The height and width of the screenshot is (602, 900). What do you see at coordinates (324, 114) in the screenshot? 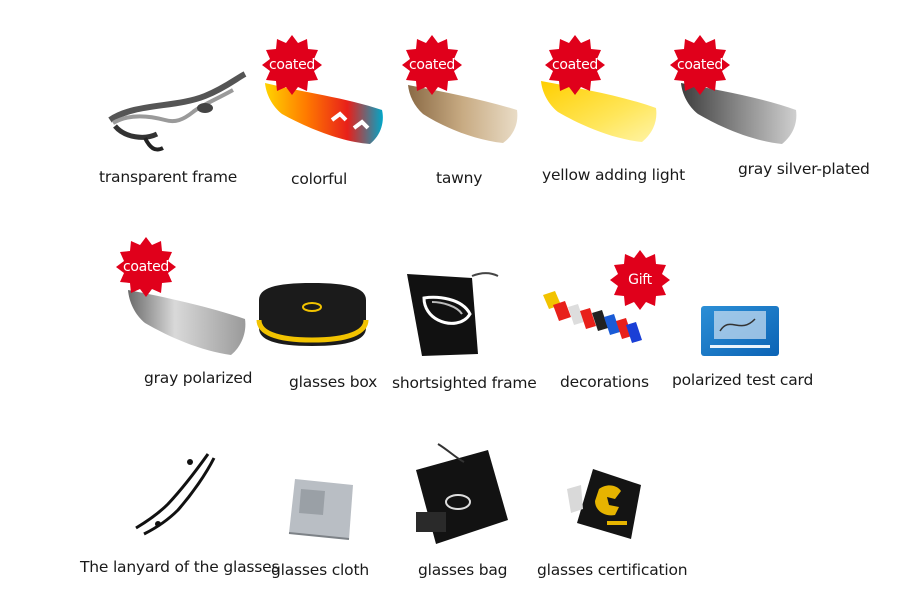
I see `colorful-lens-image` at bounding box center [324, 114].